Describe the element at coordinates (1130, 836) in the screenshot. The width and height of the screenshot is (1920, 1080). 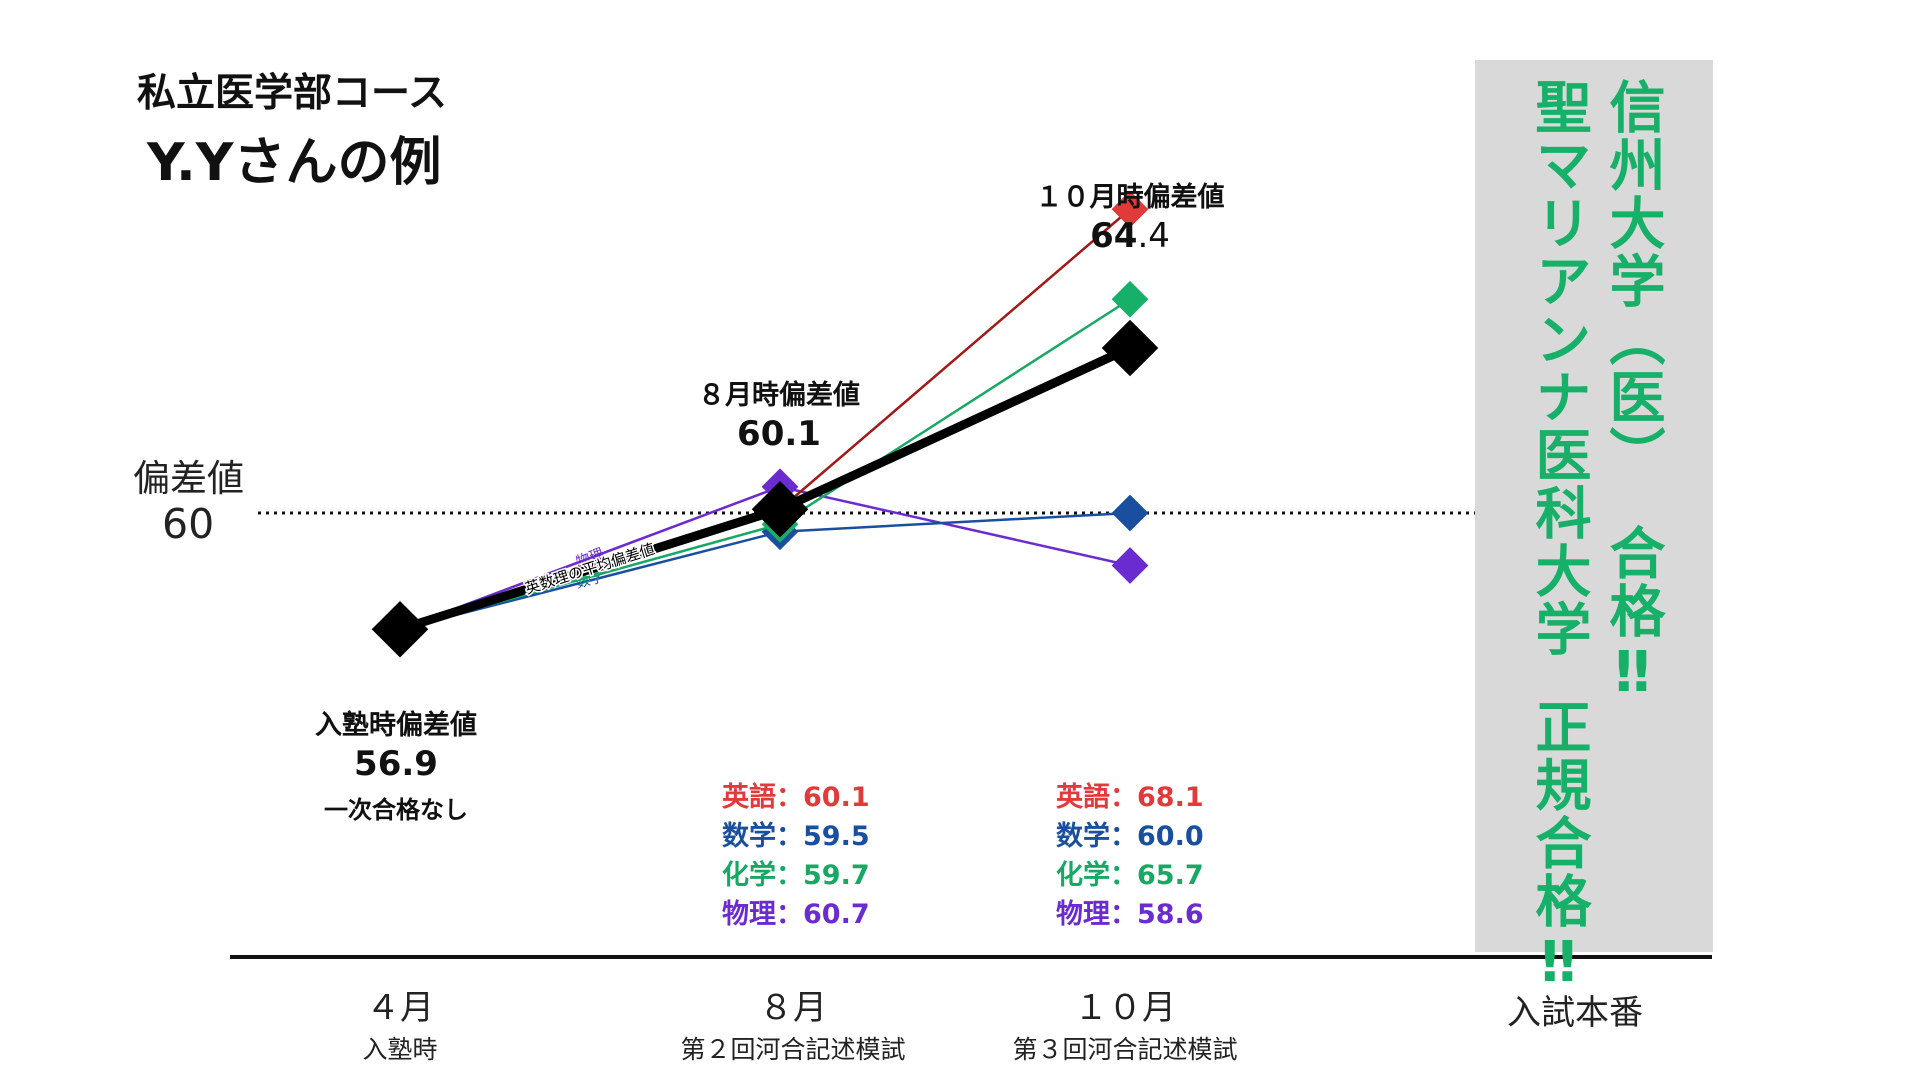
I see `subject-score-1: 数学：60.0` at that location.